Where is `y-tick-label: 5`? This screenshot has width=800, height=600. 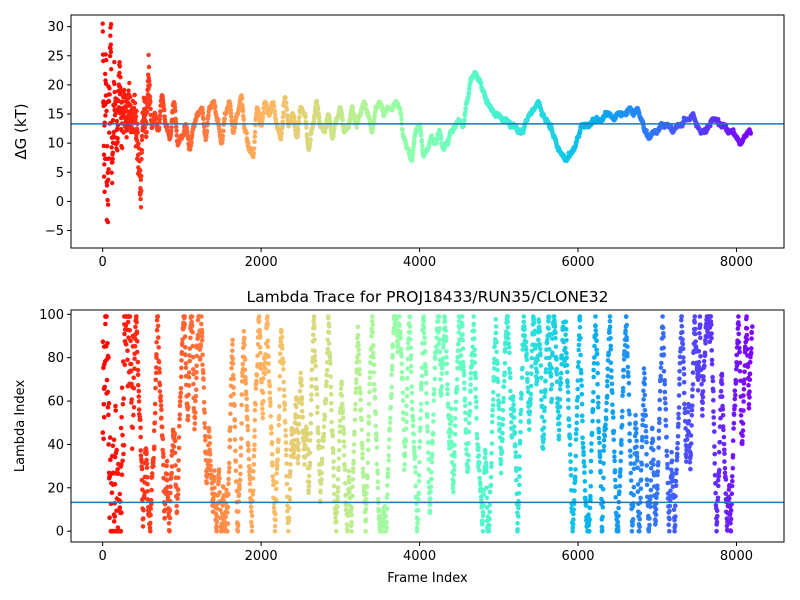
y-tick-label: 5 is located at coordinates (60, 173).